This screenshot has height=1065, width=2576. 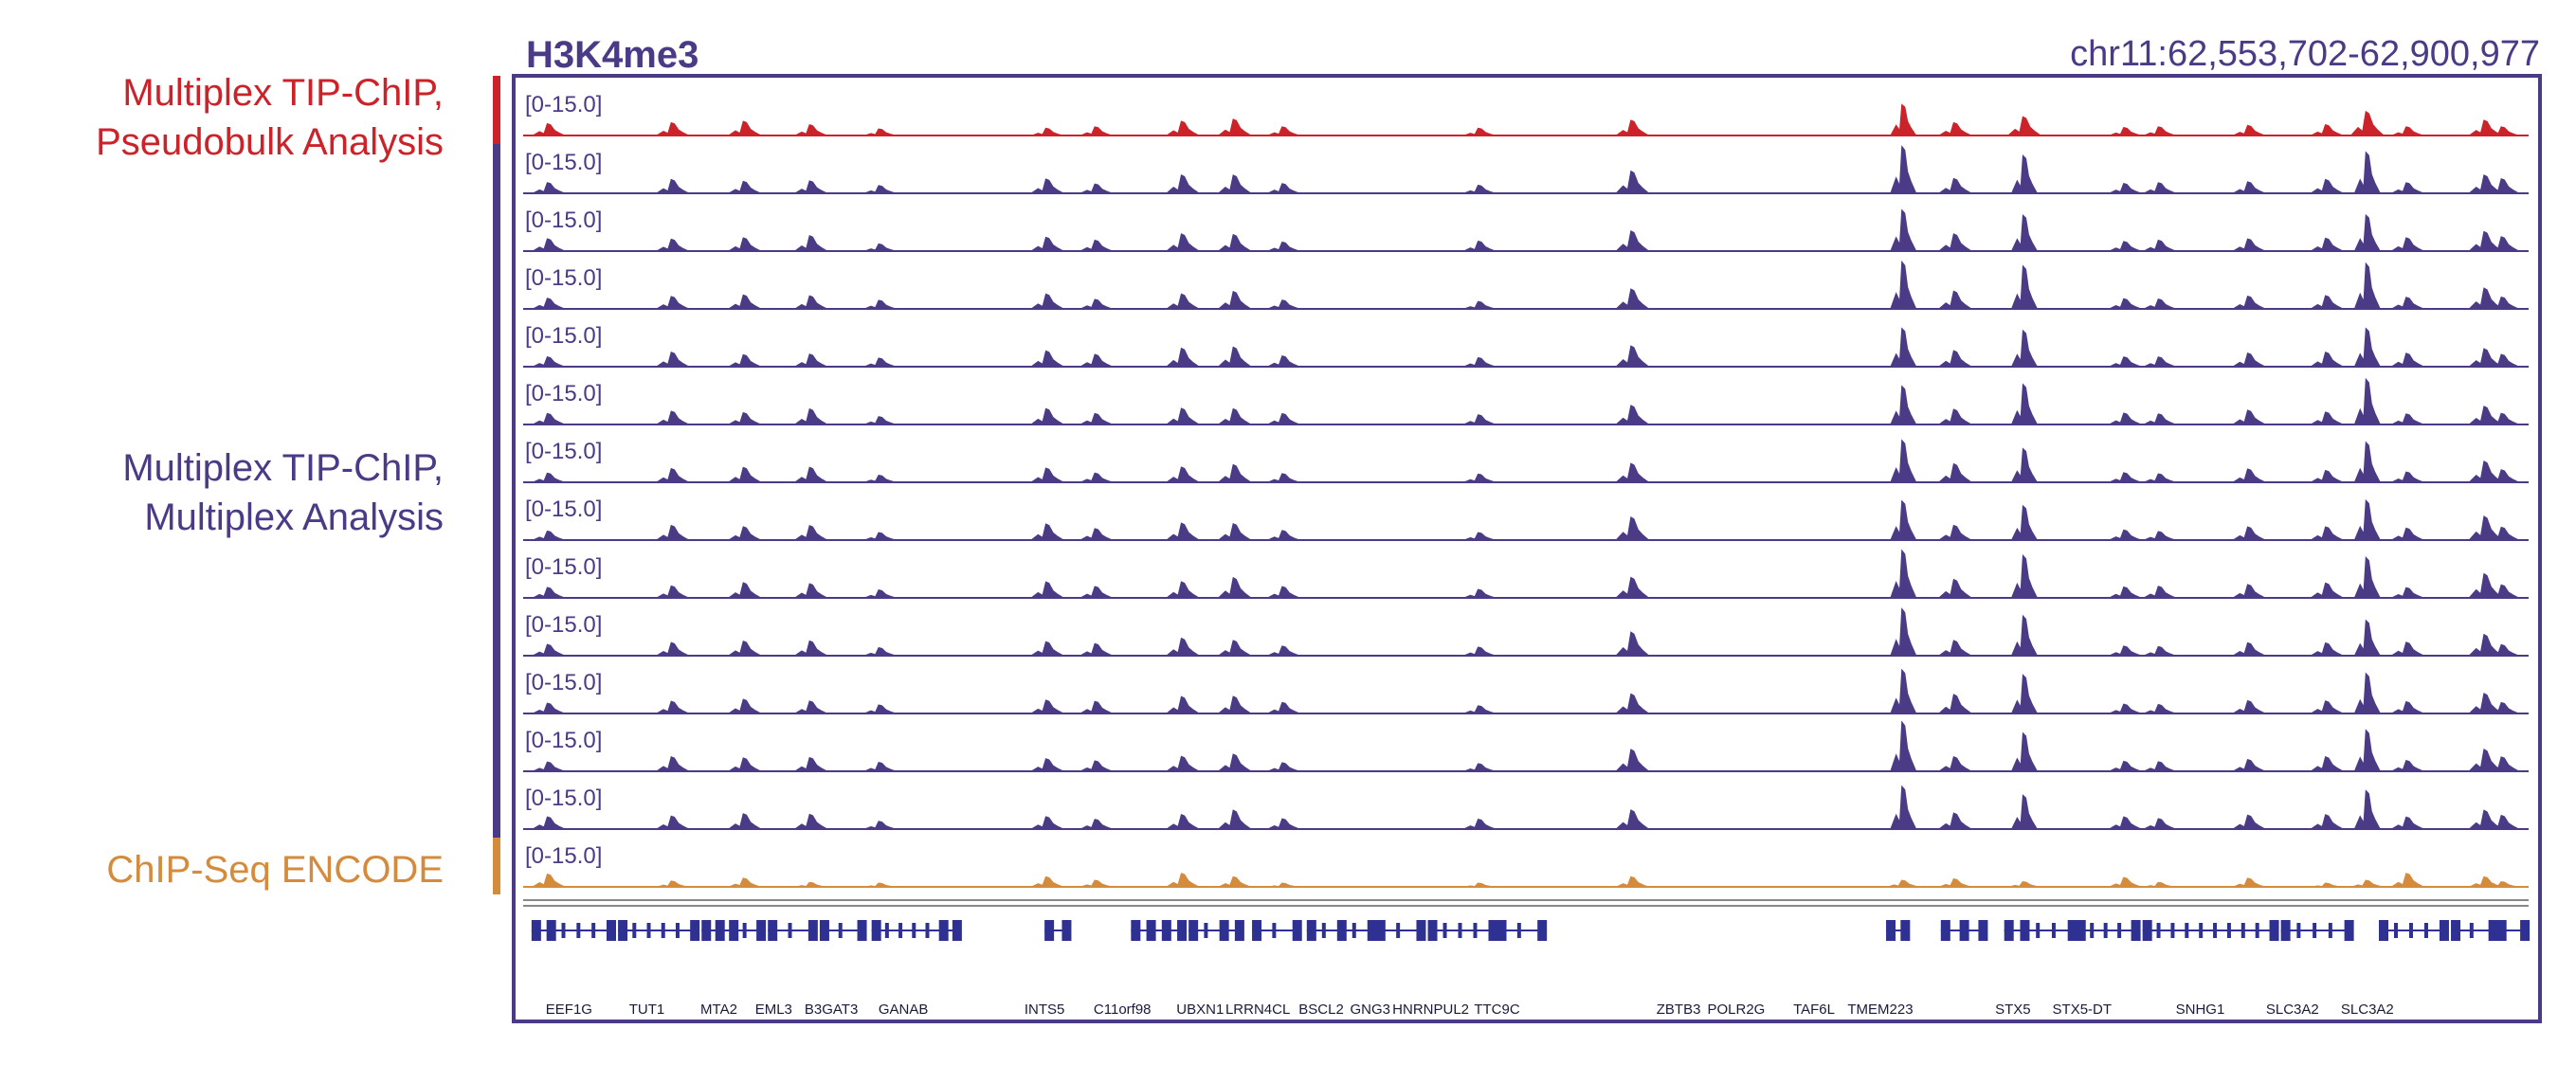 I want to click on gene-label: B3GAT3, so click(x=831, y=1010).